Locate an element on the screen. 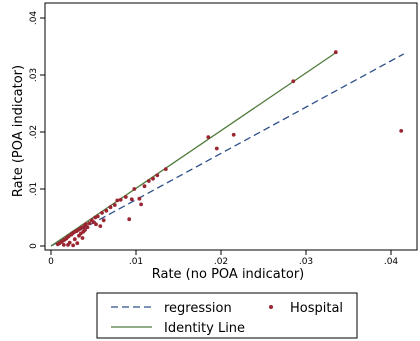  x-tick-label: 0 is located at coordinates (51, 262).